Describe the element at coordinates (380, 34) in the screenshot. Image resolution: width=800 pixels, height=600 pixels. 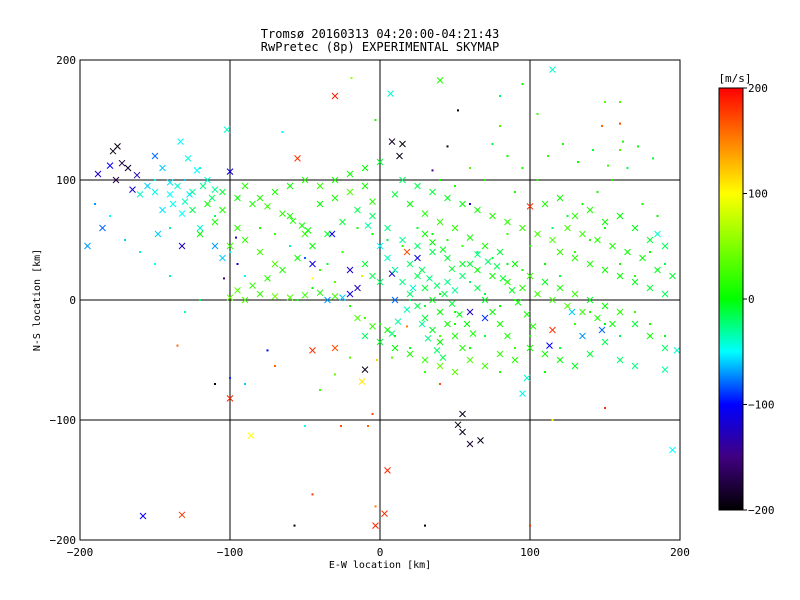
I see `chart-title: Tromsø 20160313 04:20:00-04:21:43` at that location.